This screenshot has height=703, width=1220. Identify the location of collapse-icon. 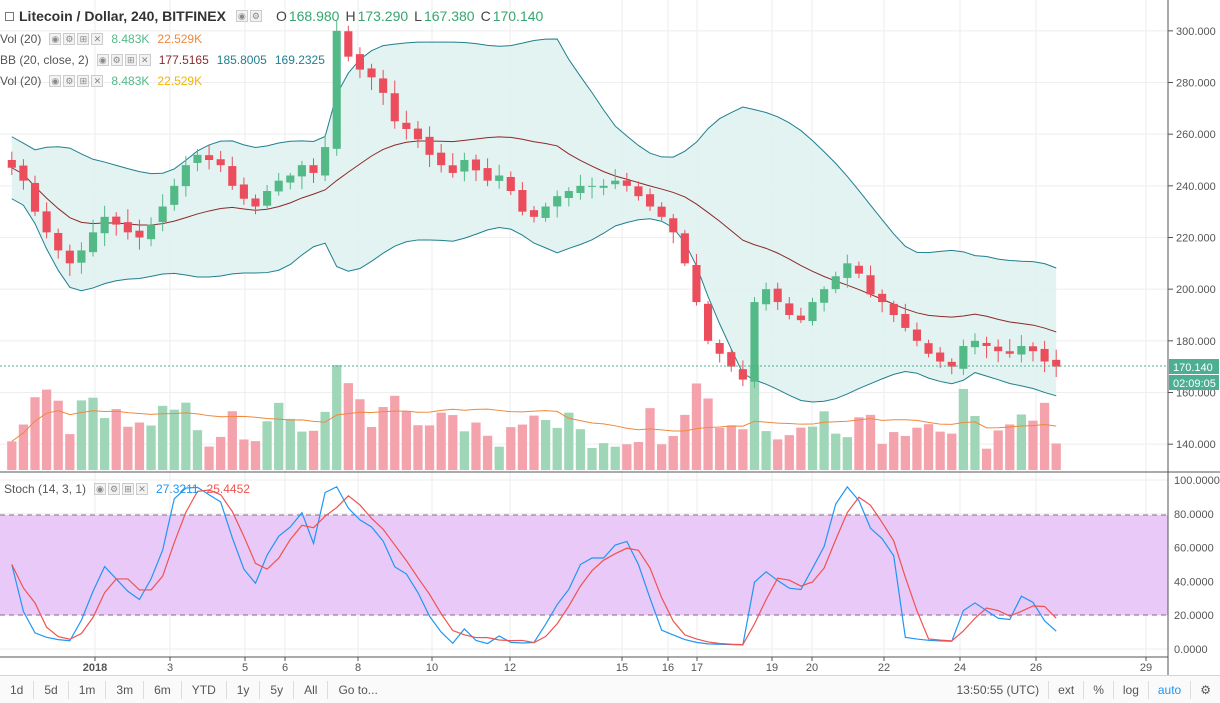
(9, 16).